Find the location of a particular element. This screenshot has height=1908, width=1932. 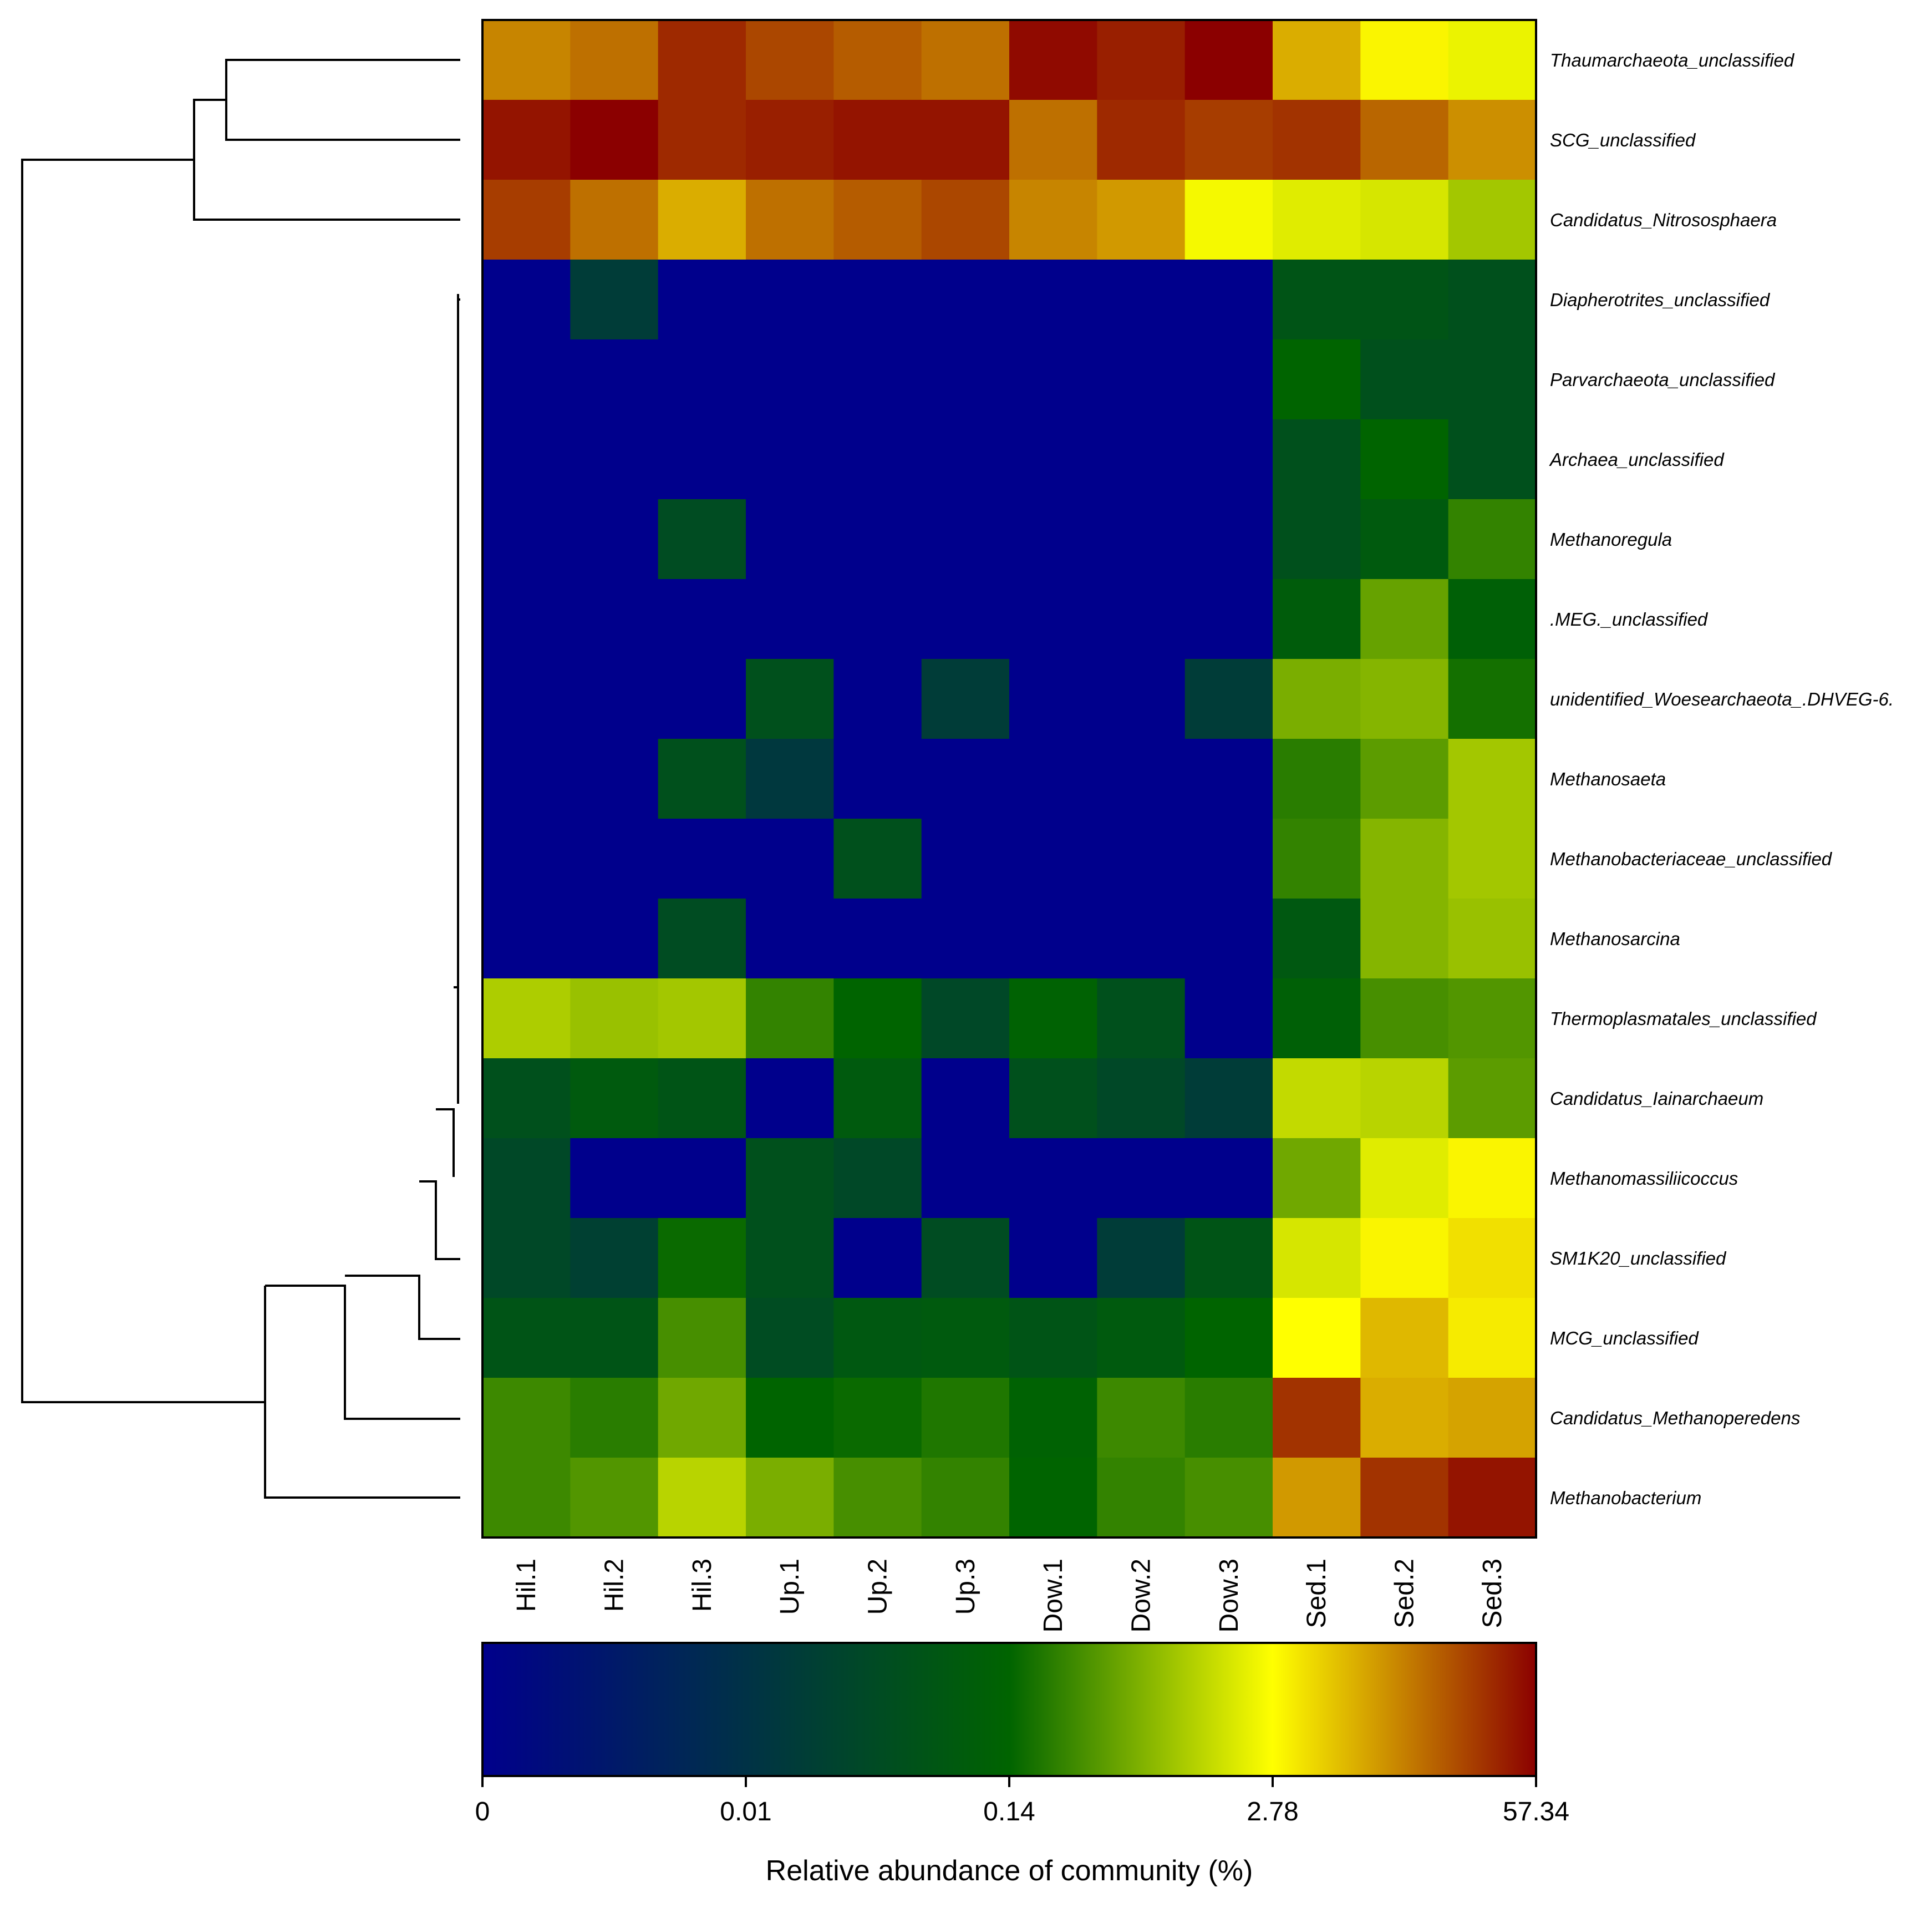

row-label: SCG_unclassified is located at coordinates (1623, 140).